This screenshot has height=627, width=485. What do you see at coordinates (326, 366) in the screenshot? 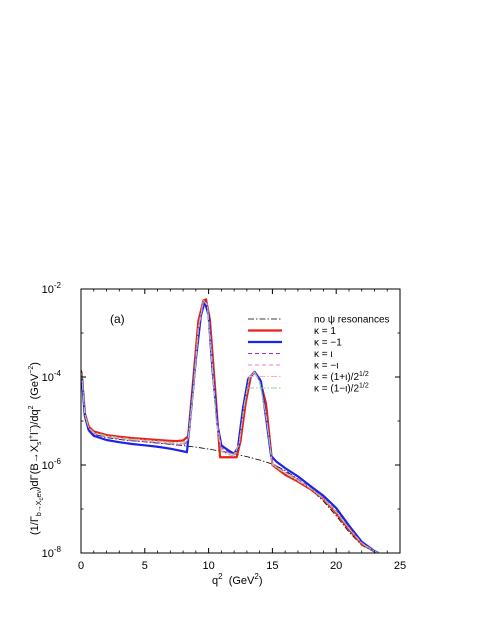
I see `legend-label-5: κ = −ι` at bounding box center [326, 366].